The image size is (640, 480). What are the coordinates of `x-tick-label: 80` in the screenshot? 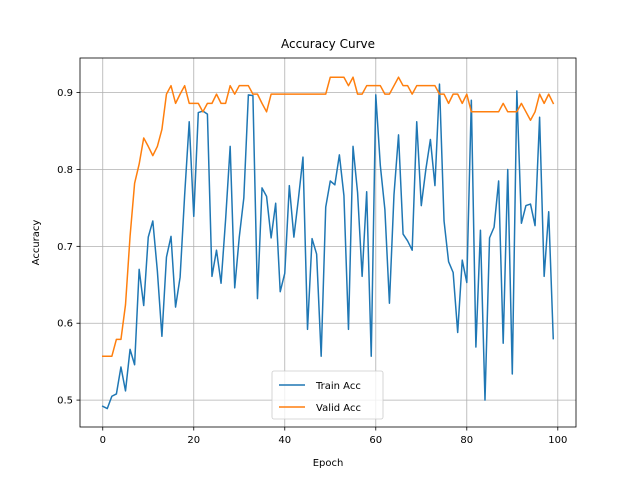 It's located at (466, 440).